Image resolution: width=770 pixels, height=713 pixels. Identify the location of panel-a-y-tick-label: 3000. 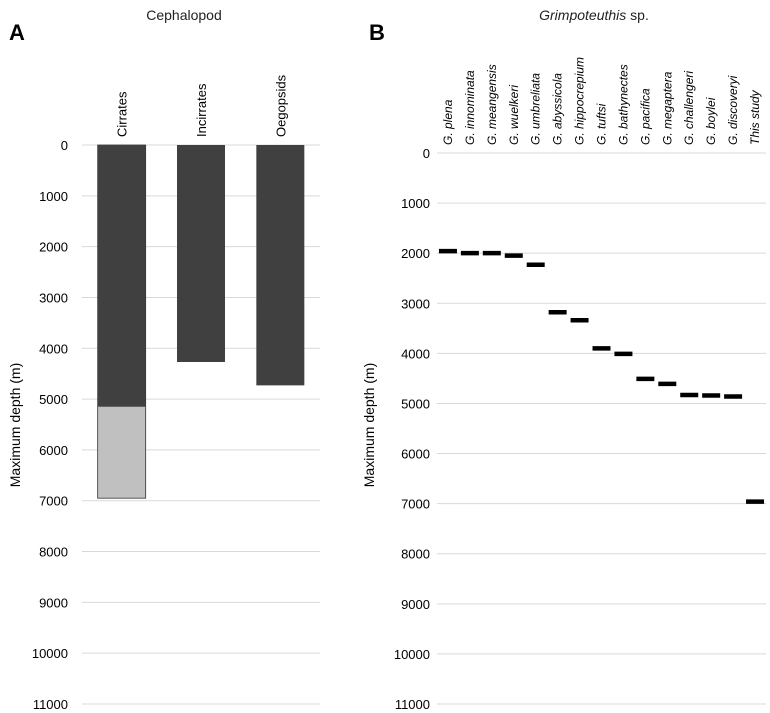
(53, 297).